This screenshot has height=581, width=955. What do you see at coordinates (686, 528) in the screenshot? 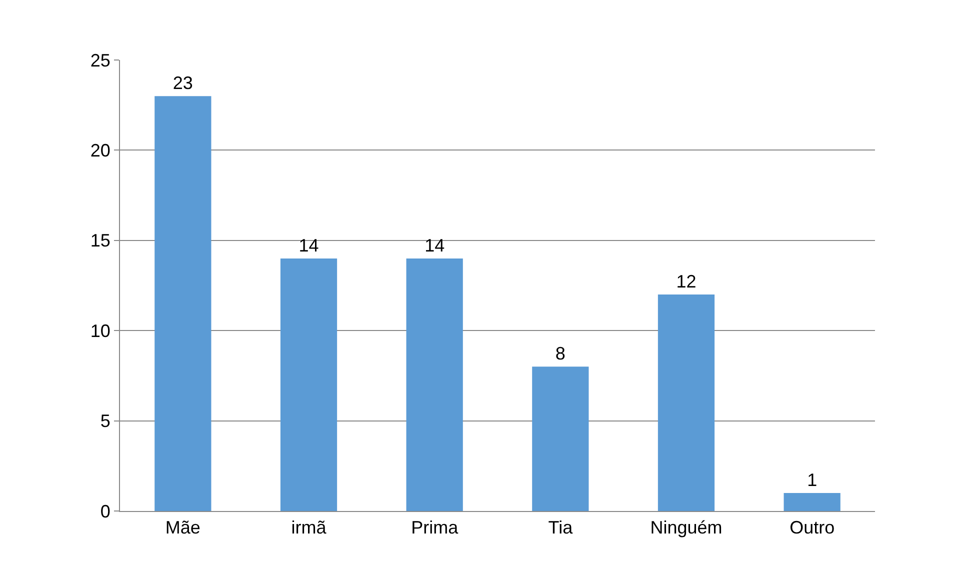
I see `x-tick-label: Ninguém` at bounding box center [686, 528].